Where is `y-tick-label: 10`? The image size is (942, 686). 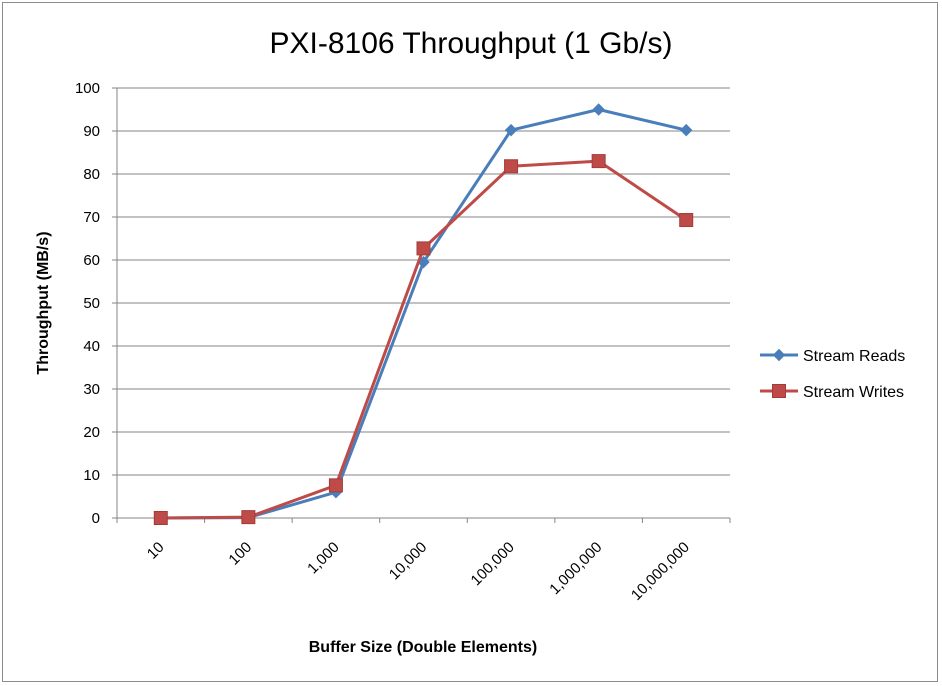
y-tick-label: 10 is located at coordinates (91, 475).